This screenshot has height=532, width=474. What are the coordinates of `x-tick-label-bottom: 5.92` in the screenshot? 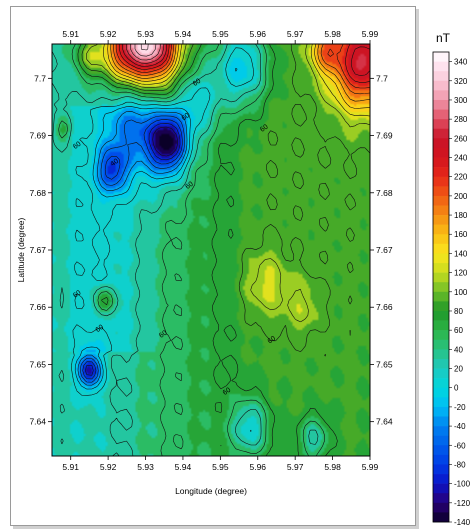 It's located at (108, 467).